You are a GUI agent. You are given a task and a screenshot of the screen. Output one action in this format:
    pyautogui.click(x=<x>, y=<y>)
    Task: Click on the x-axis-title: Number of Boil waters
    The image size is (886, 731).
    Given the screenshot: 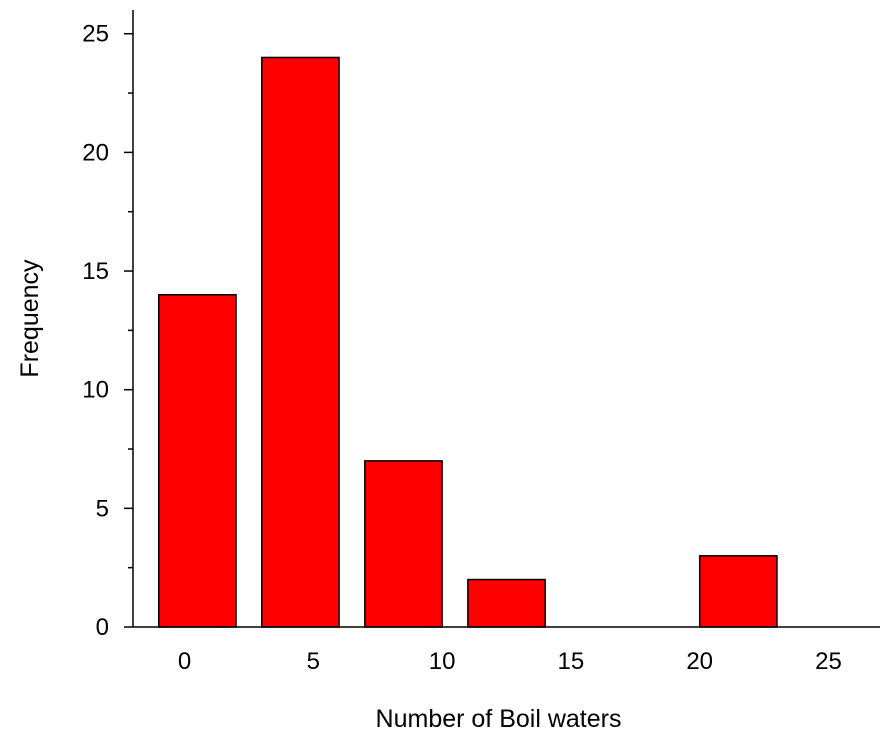 What is the action you would take?
    pyautogui.click(x=499, y=718)
    